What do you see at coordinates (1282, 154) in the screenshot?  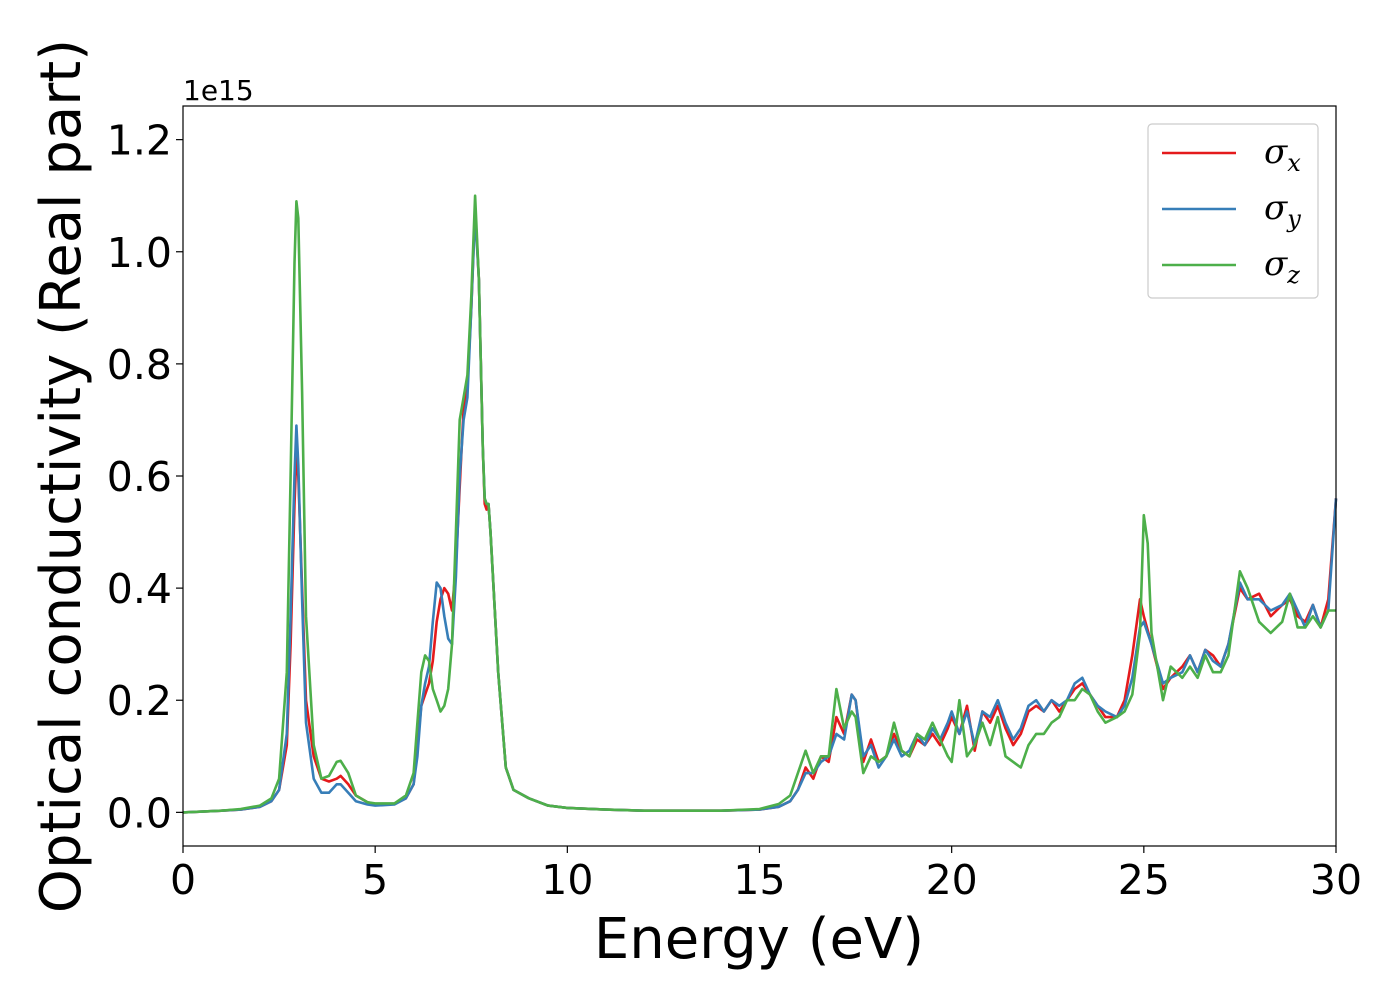 I see `legend-entry-x: σx` at bounding box center [1282, 154].